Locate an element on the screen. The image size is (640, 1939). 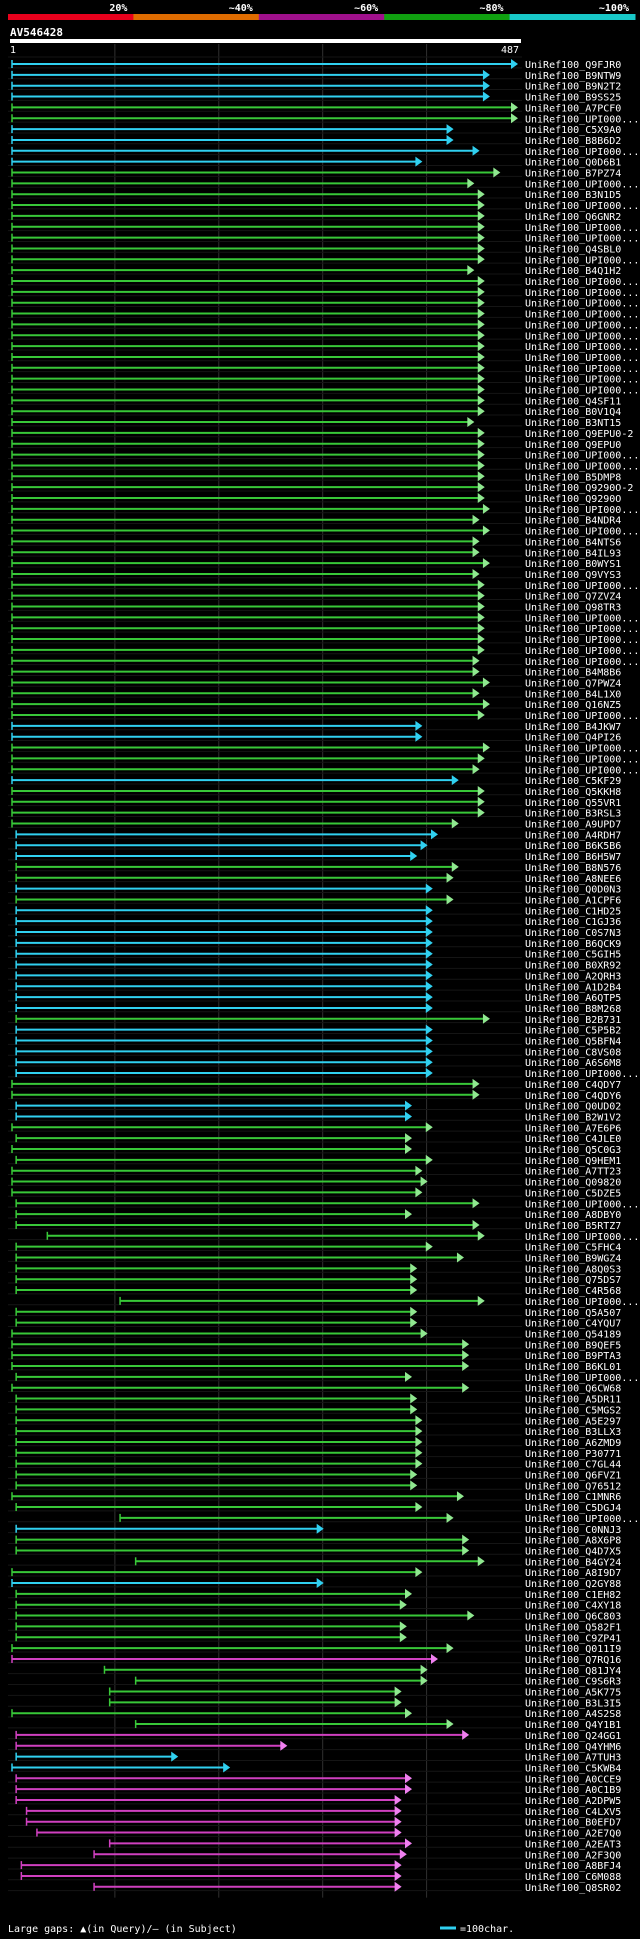
scale-band is located at coordinates (321, 17).